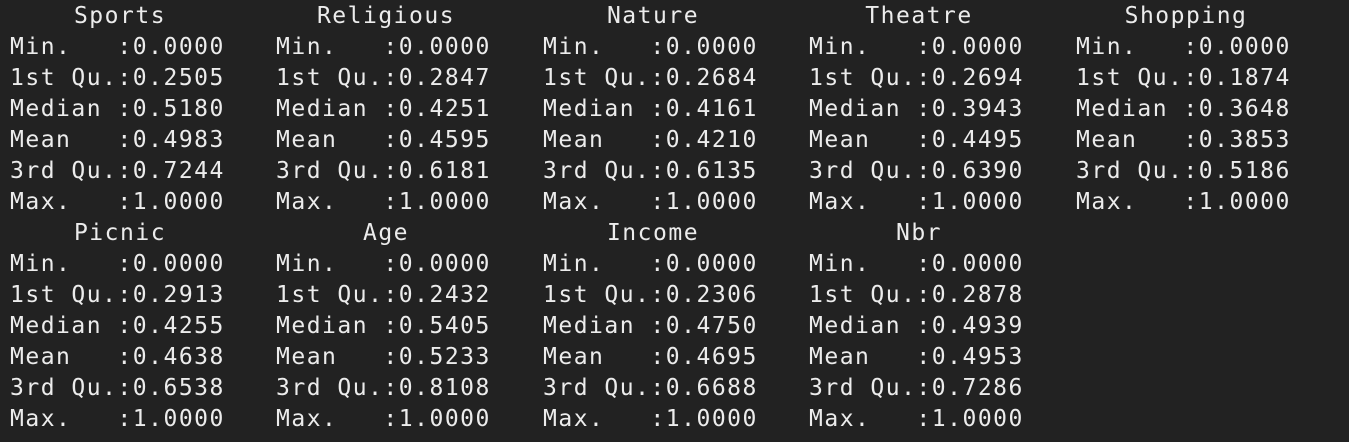 This screenshot has height=442, width=1349. I want to click on stat-cell: 3rd Qu.:0.6538, so click(117, 388).